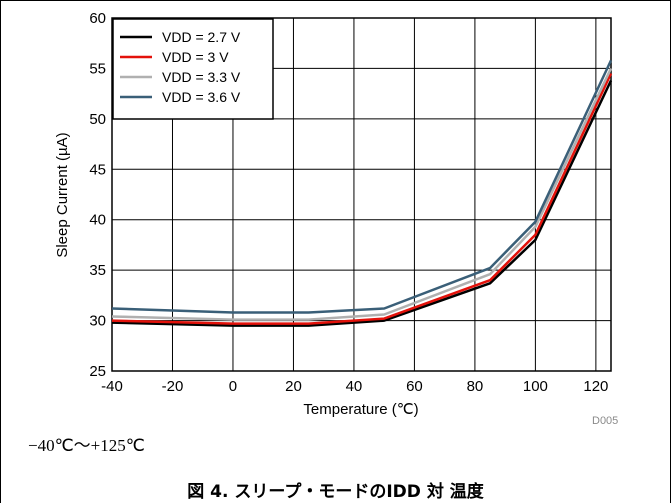 The image size is (671, 503). I want to click on x-tick-label: 120, so click(595, 386).